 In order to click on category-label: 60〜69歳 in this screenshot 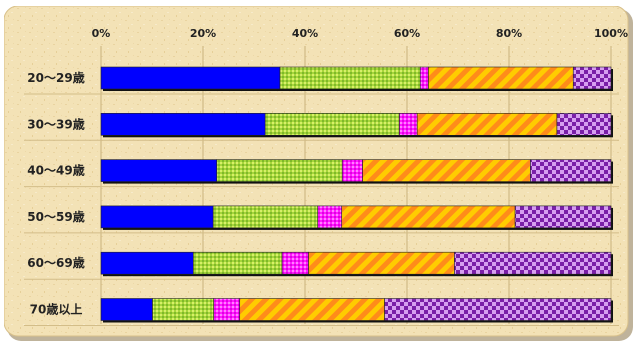, I will do `click(55, 262)`.